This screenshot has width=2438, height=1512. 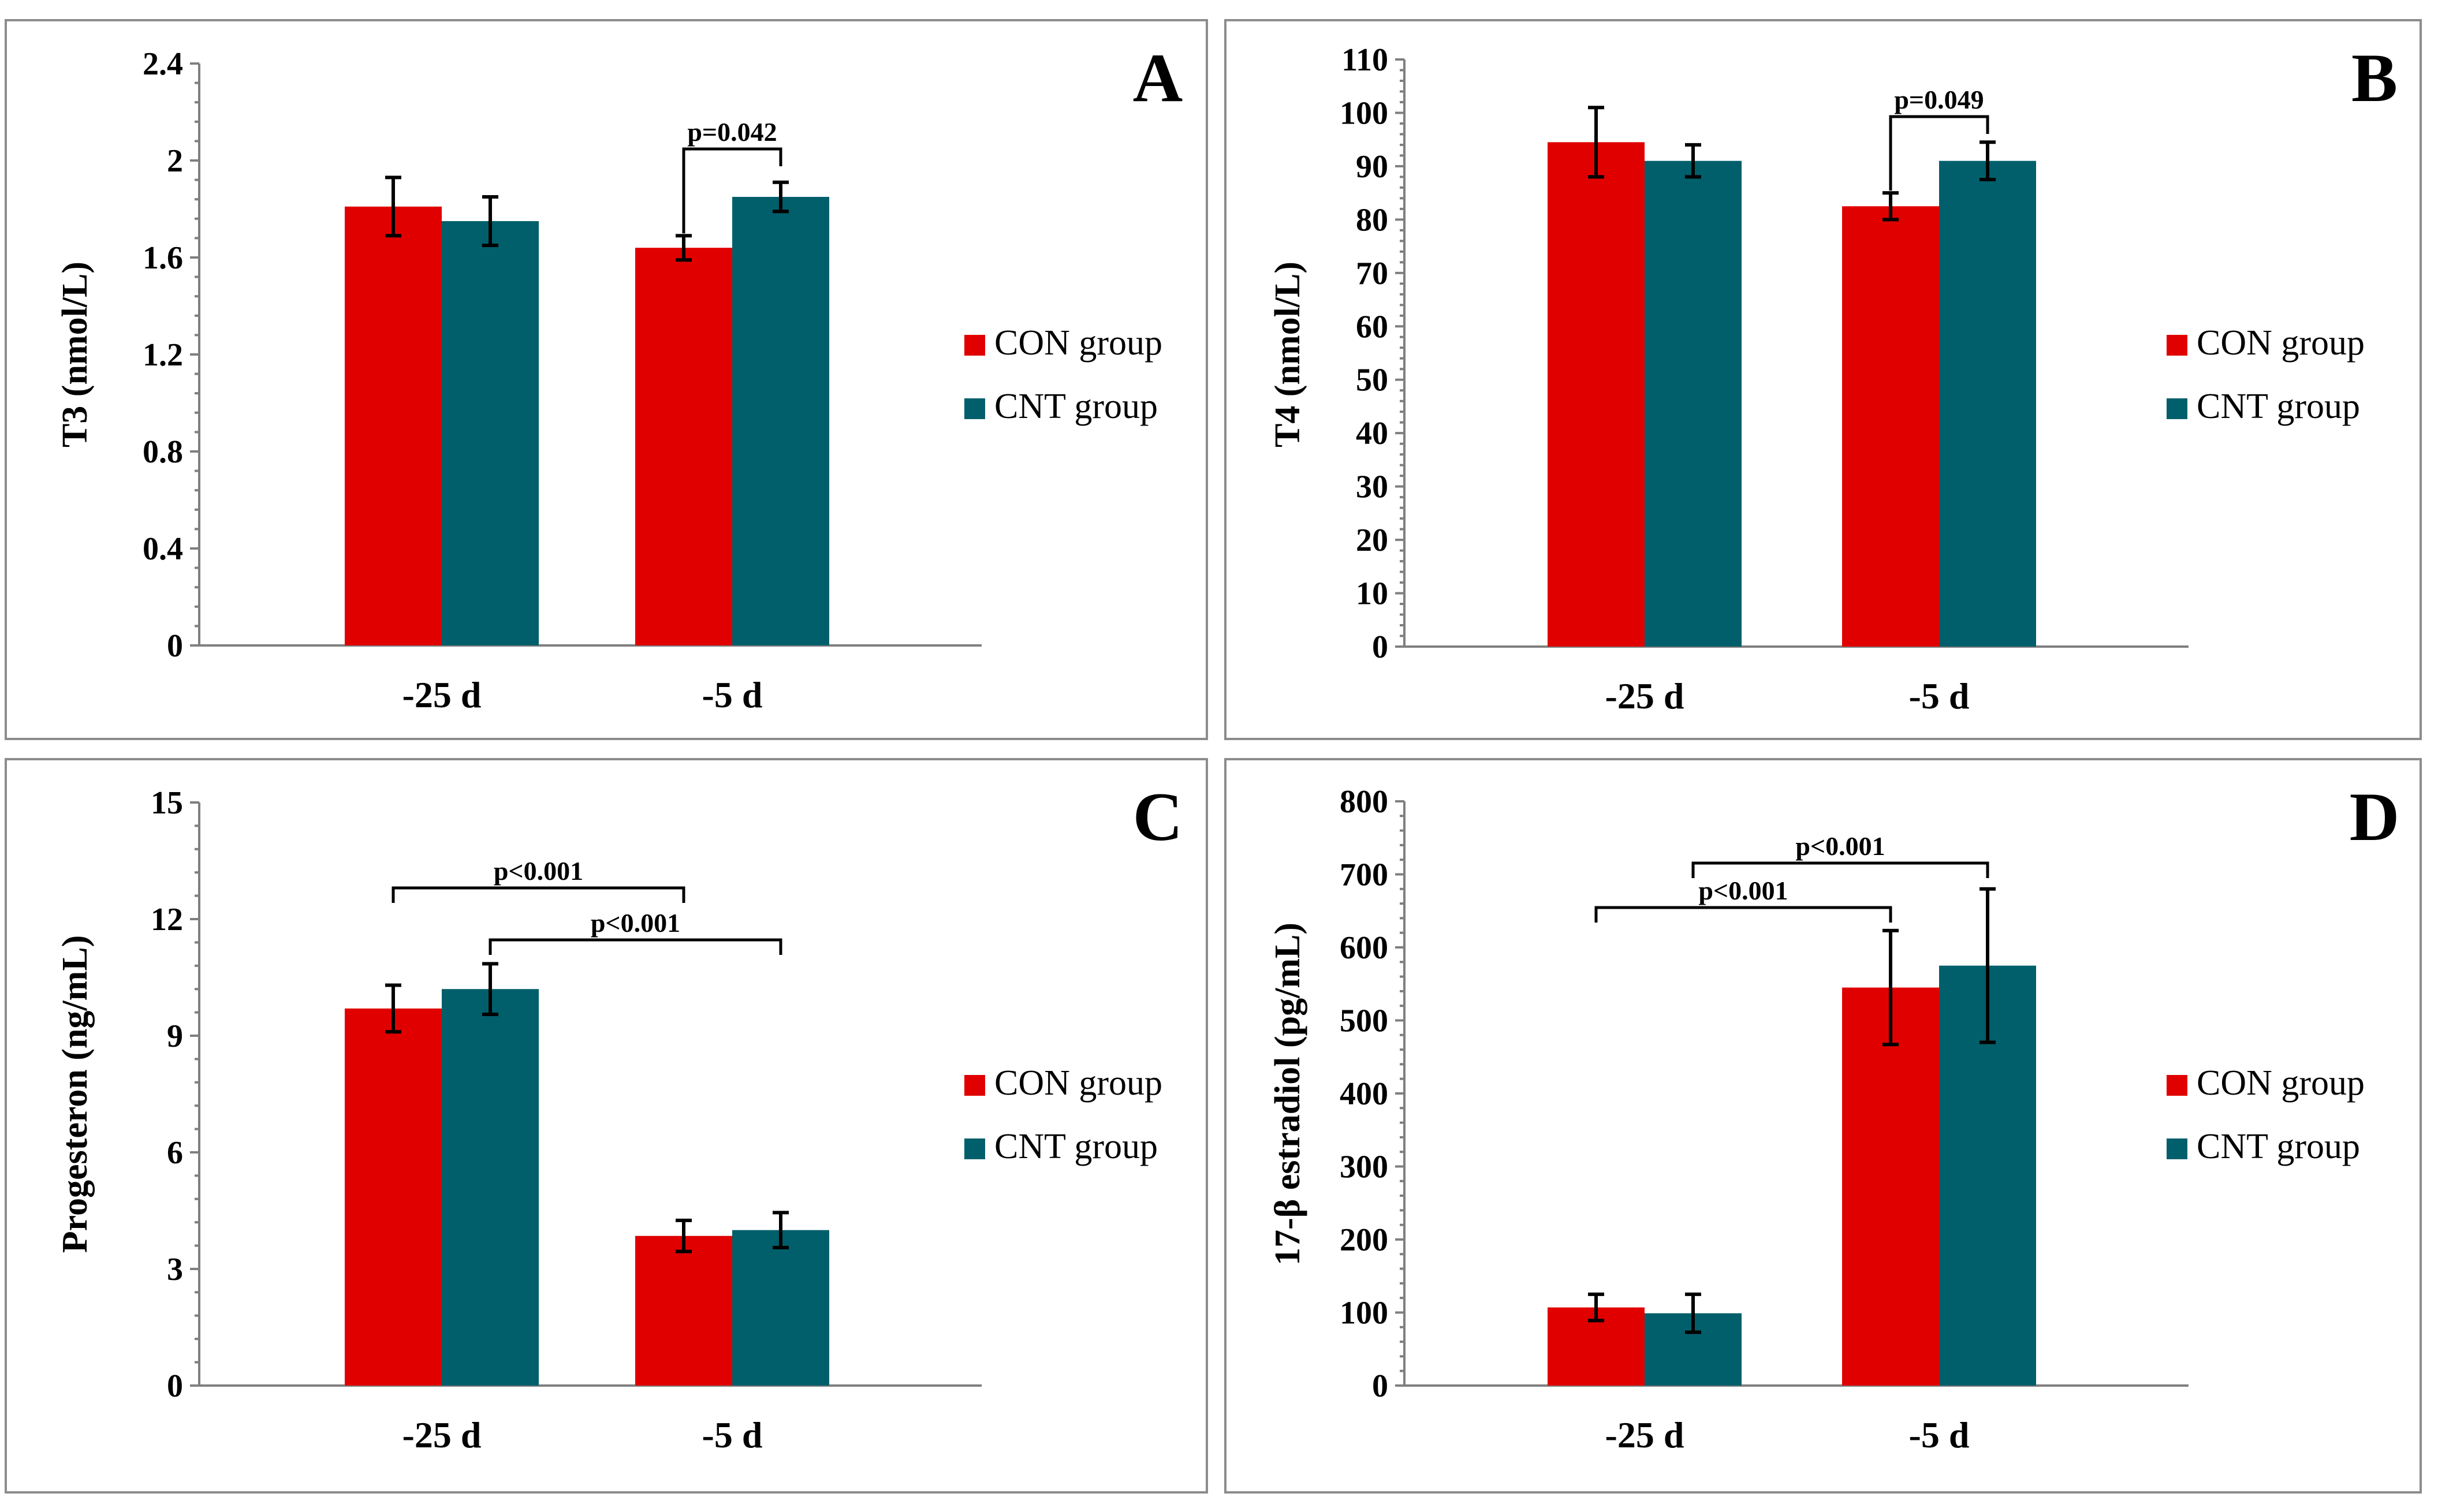 I want to click on y-tick-label: 9, so click(x=175, y=1036).